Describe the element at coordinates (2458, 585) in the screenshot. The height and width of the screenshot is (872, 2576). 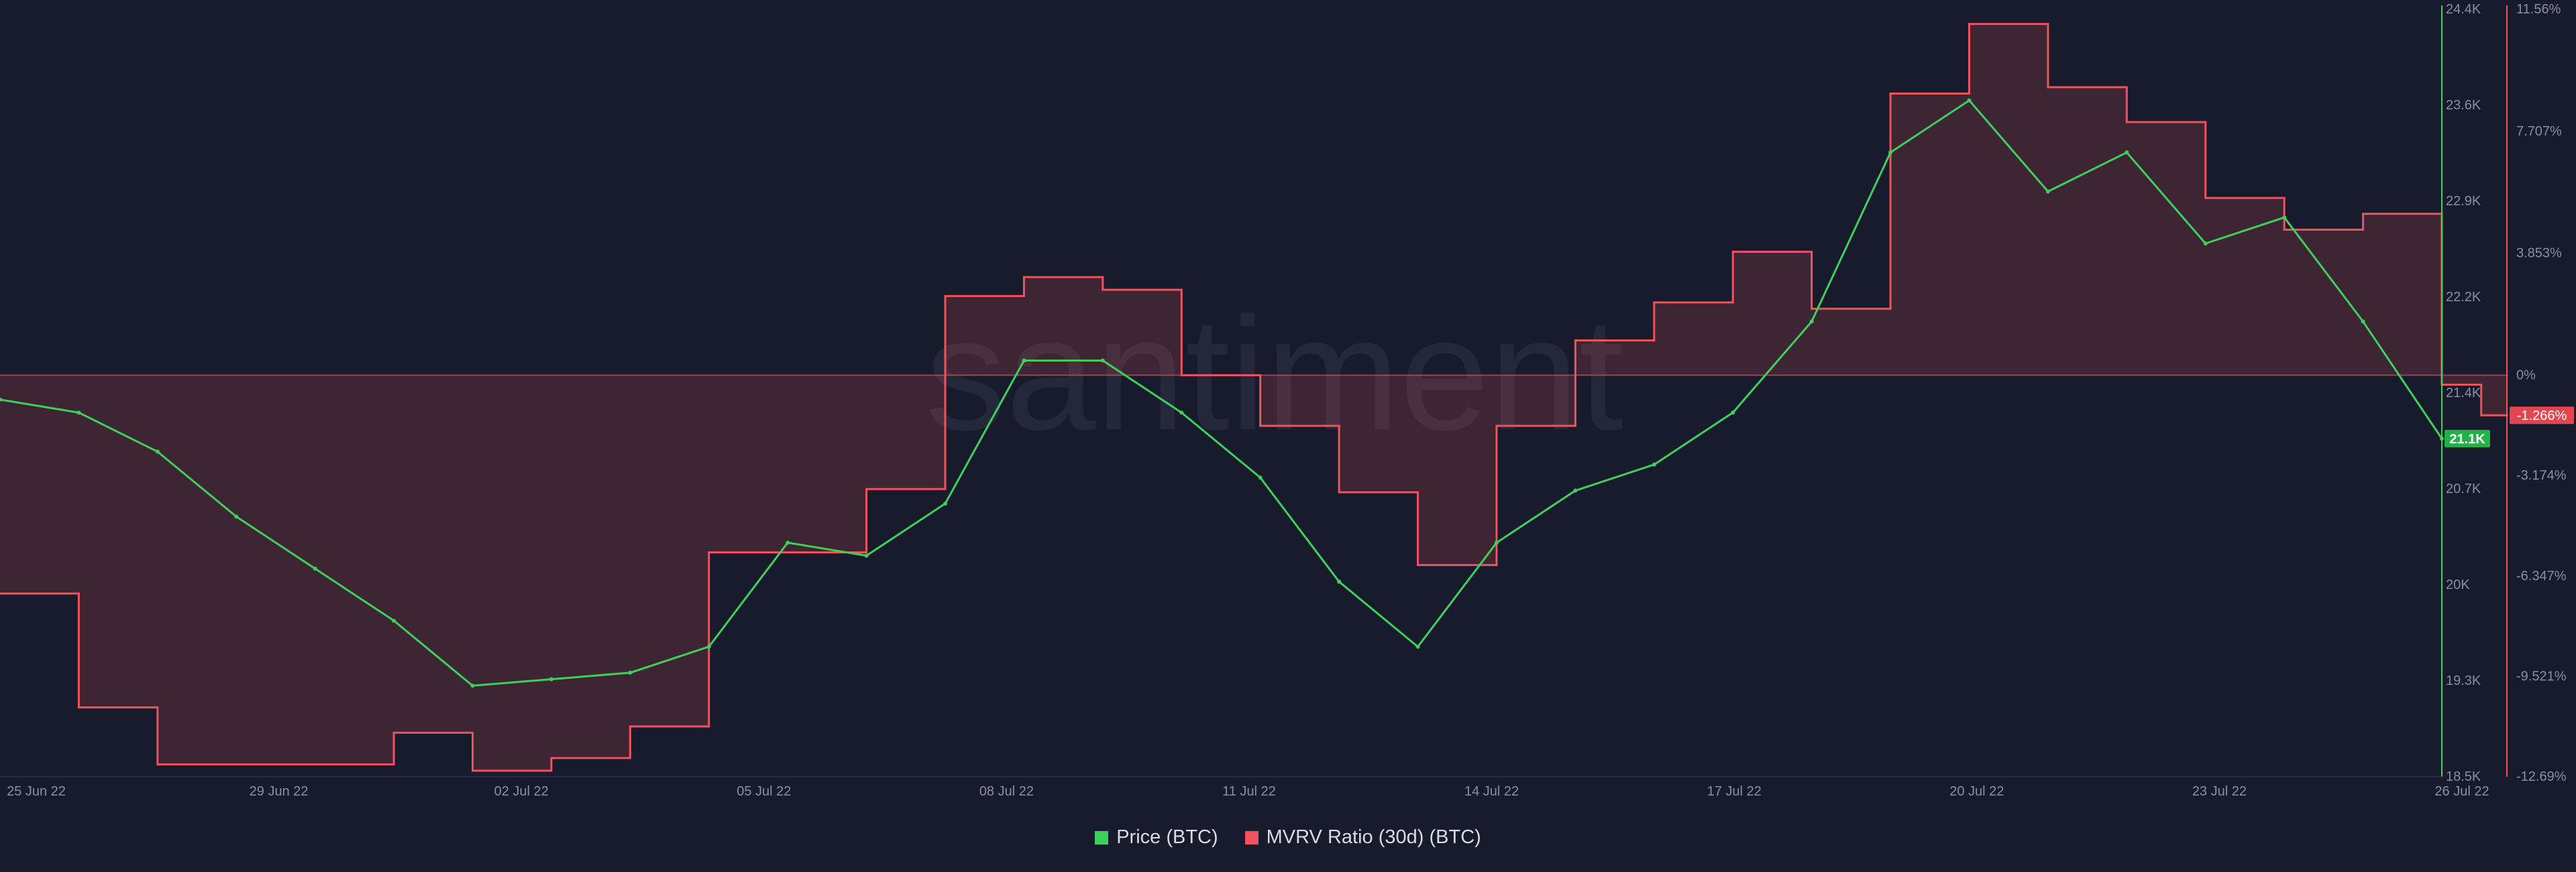
I see `left-tick-label: 20K` at that location.